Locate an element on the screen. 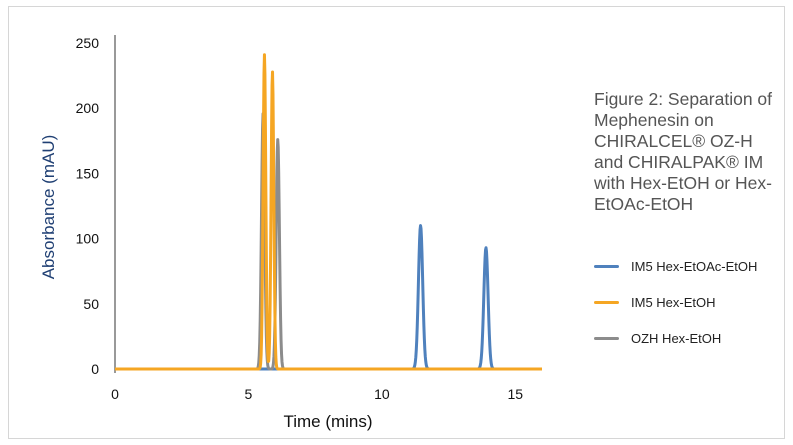 The height and width of the screenshot is (445, 793). legend-item: IM5 Hex-EtOH is located at coordinates (675, 302).